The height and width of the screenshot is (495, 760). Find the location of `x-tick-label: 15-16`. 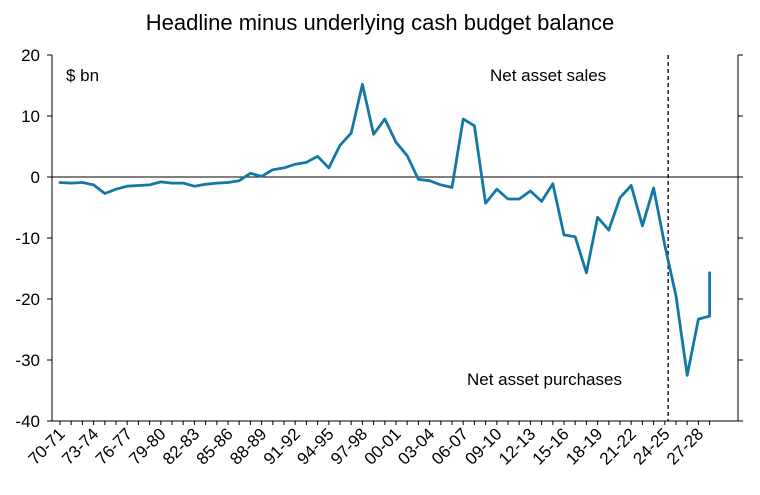

x-tick-label: 15-16 is located at coordinates (551, 446).